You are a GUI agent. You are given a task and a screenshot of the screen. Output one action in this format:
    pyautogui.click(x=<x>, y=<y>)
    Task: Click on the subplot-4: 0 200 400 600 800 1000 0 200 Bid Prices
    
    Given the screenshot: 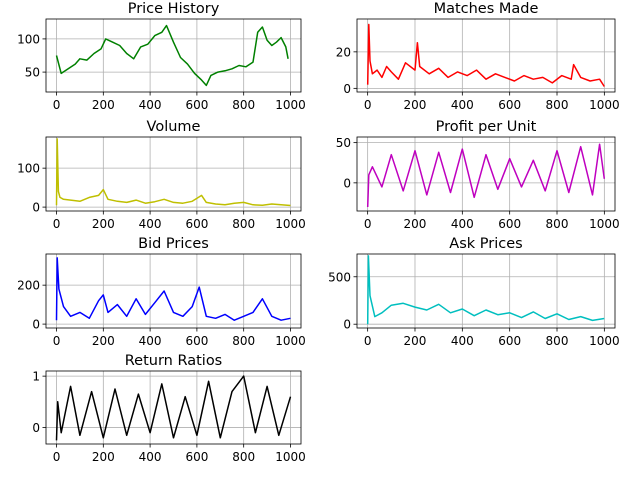 What is the action you would take?
    pyautogui.click(x=161, y=292)
    